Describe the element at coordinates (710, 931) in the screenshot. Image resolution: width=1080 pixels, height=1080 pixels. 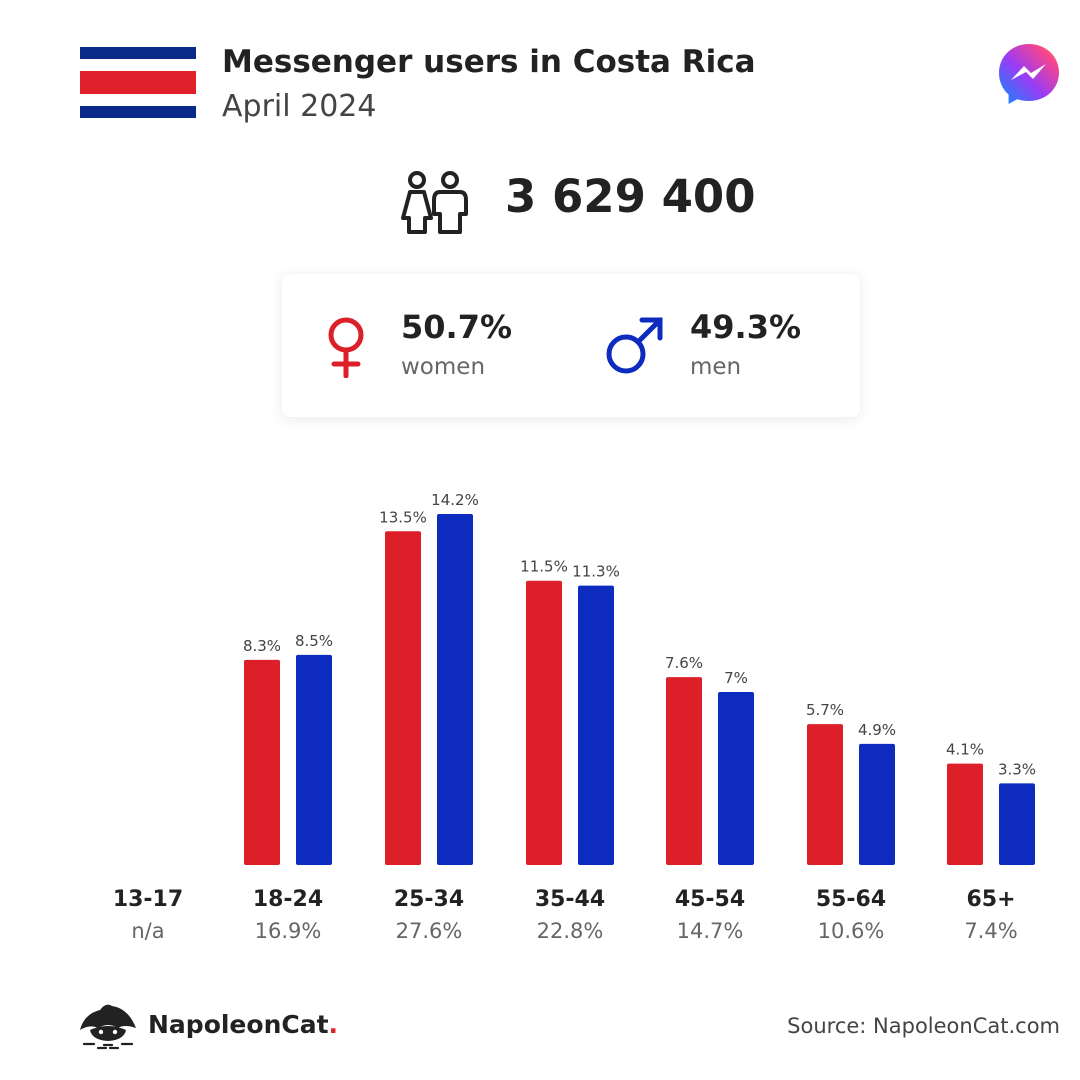
I see `category-total-45-54: 14.7%` at that location.